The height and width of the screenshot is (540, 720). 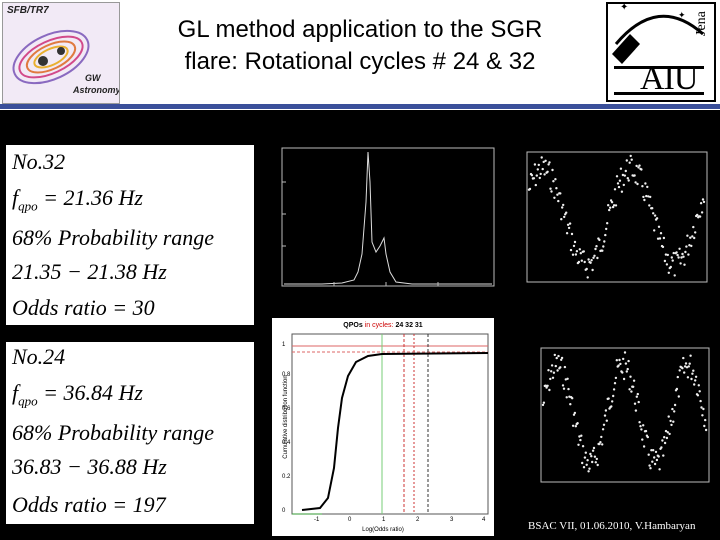 I want to click on gw-waves-graphic, so click(x=51, y=57).